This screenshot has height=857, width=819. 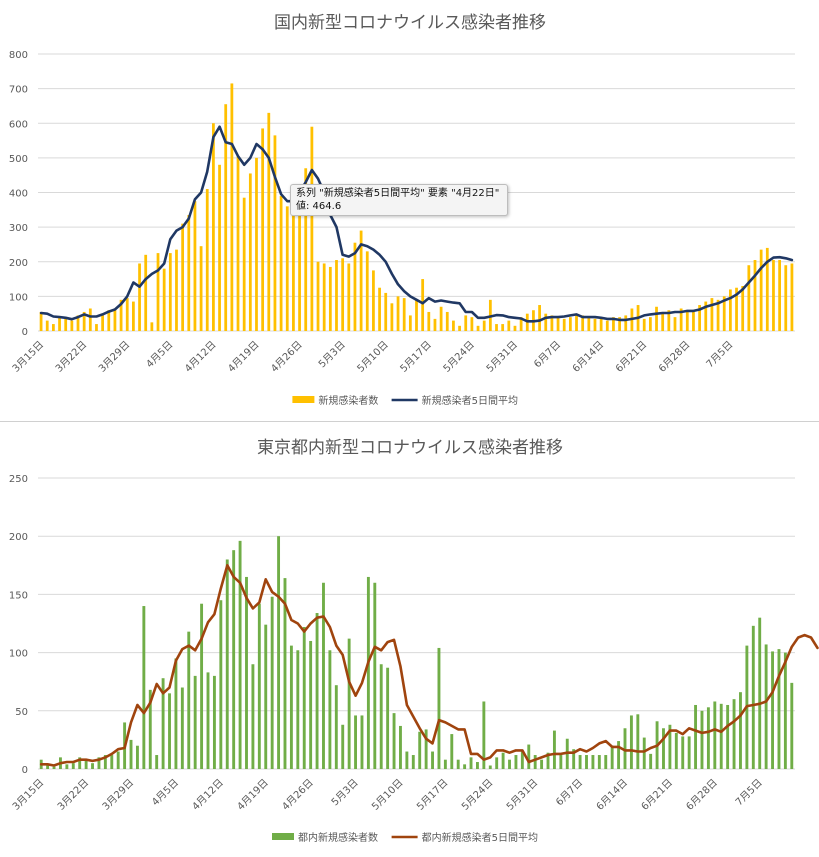 I want to click on tooltip-value-line: 値: 464.6, so click(x=319, y=206).